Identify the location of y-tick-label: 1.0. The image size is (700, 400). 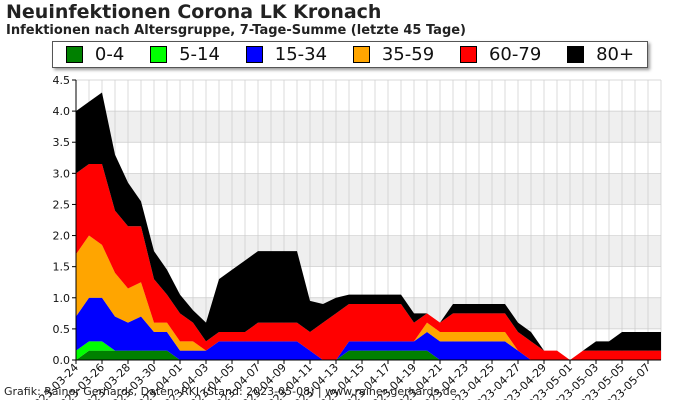
(62, 298).